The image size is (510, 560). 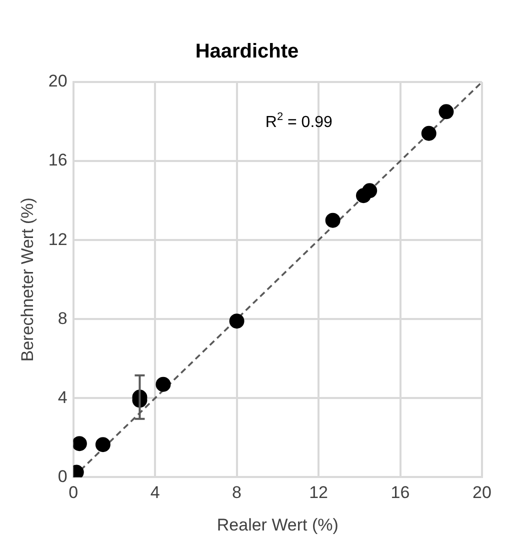 What do you see at coordinates (400, 492) in the screenshot?
I see `x-tick-label: 16` at bounding box center [400, 492].